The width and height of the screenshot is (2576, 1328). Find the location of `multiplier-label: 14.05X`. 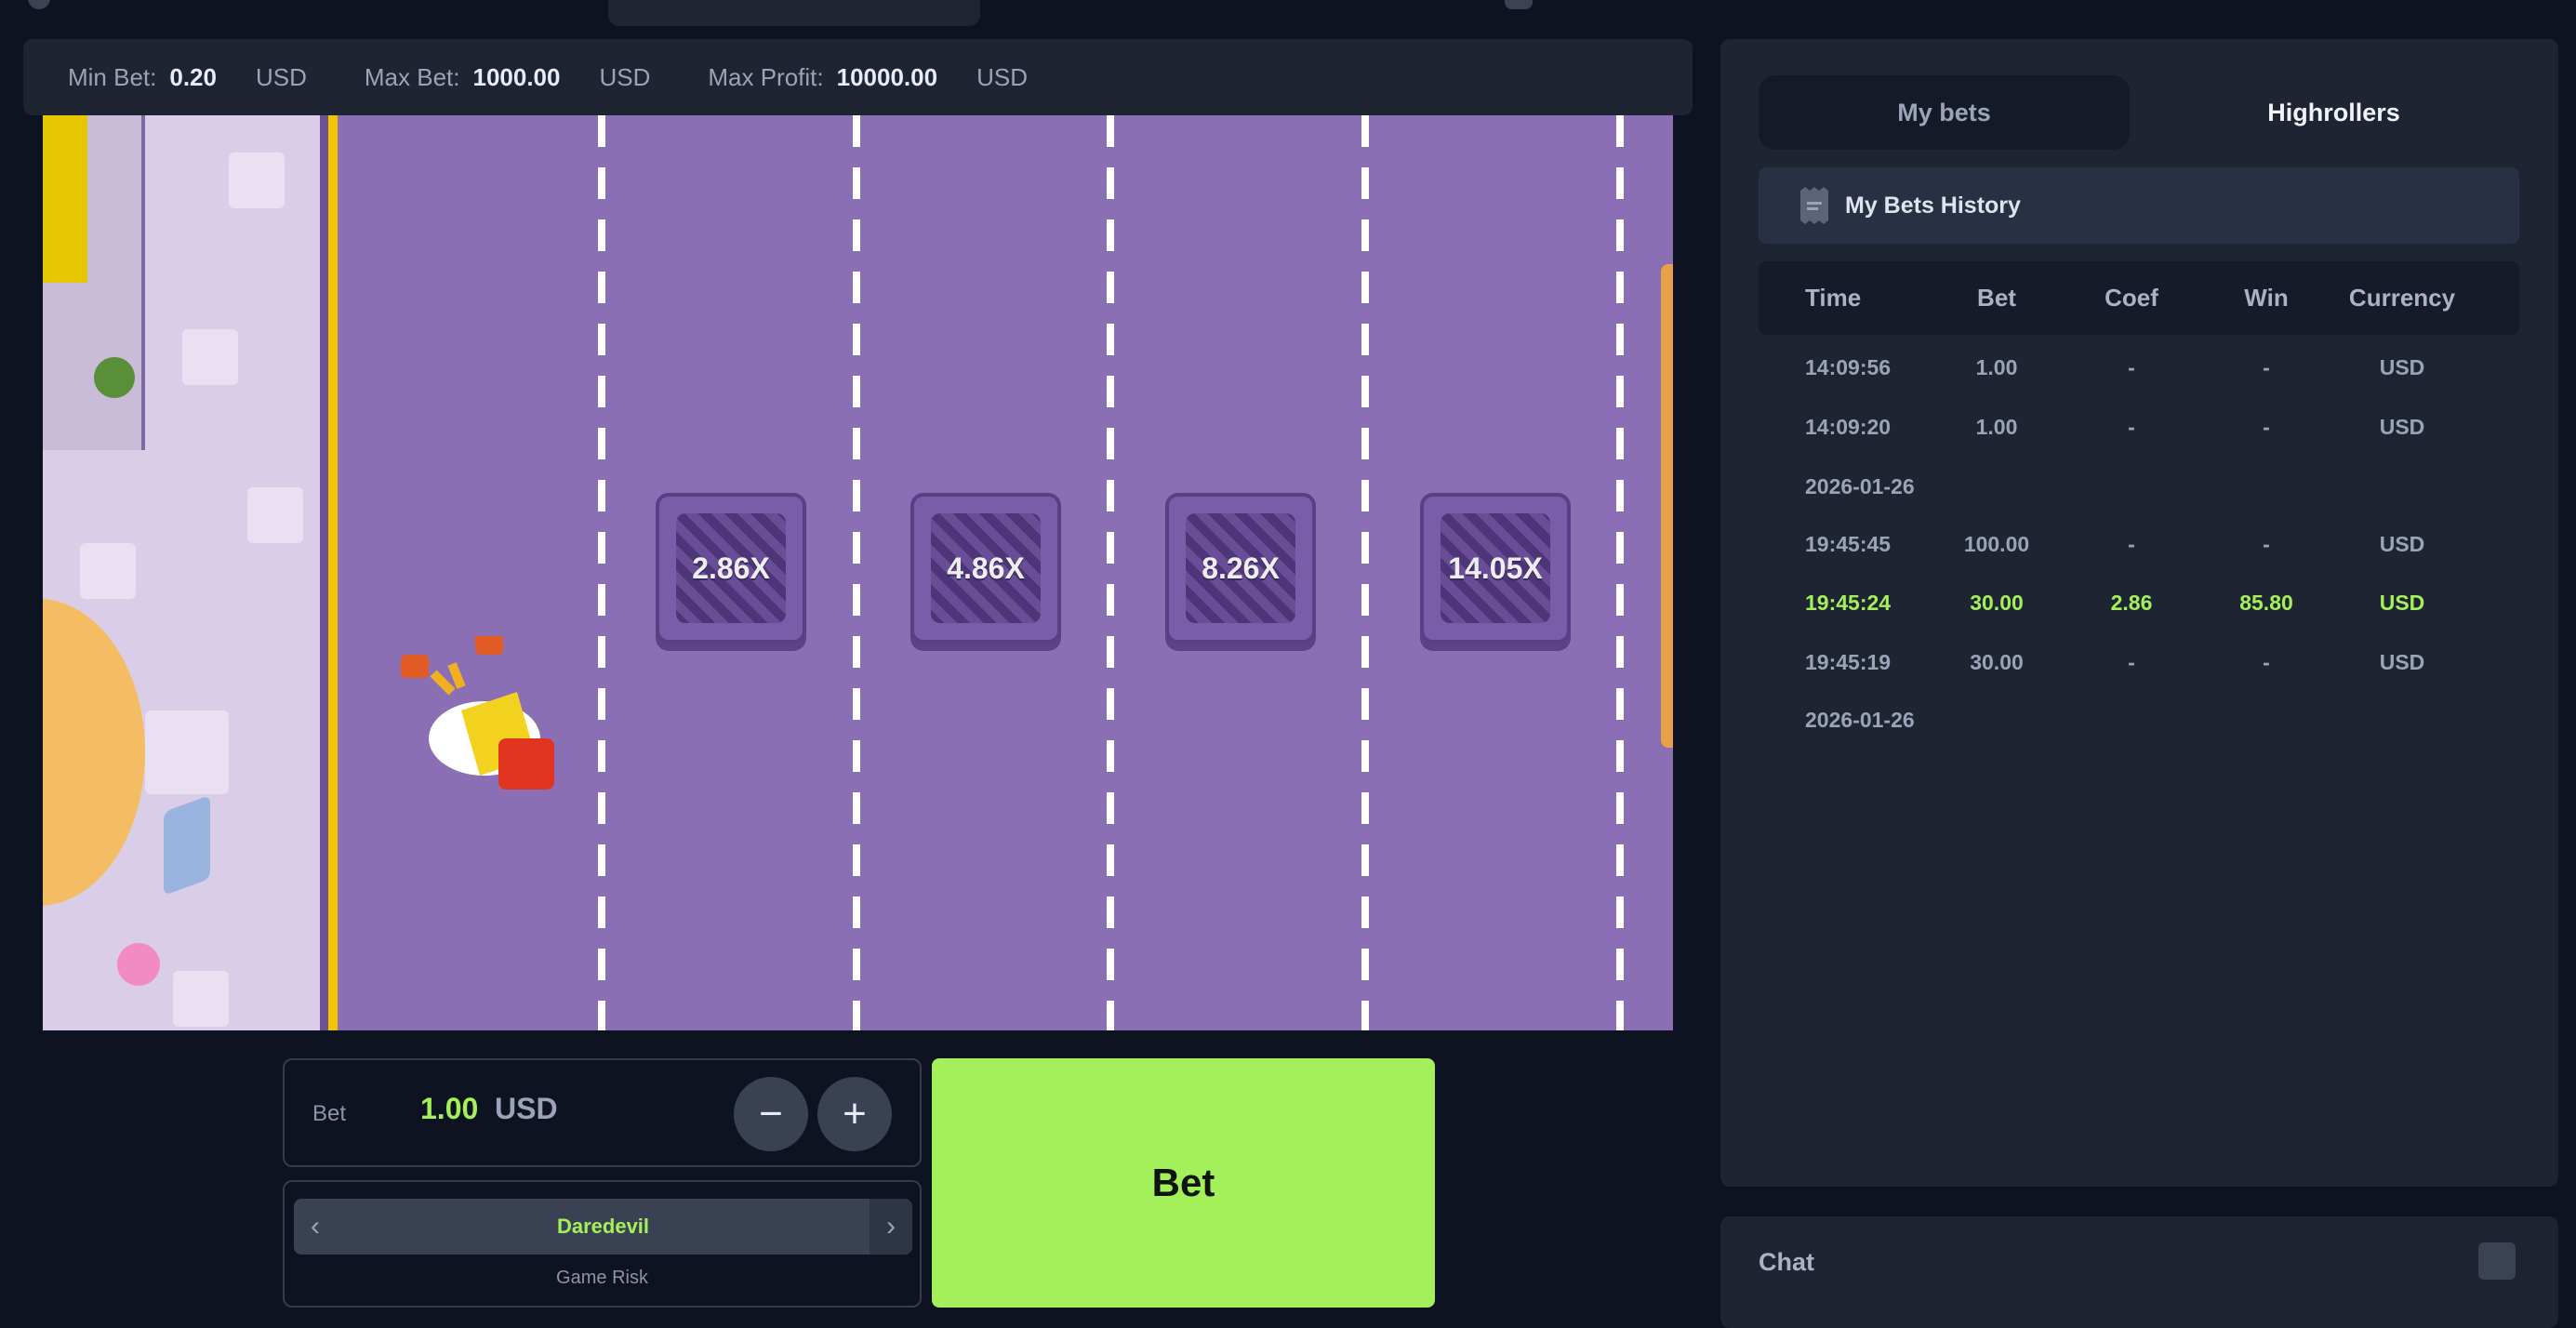

multiplier-label: 14.05X is located at coordinates (1495, 568).